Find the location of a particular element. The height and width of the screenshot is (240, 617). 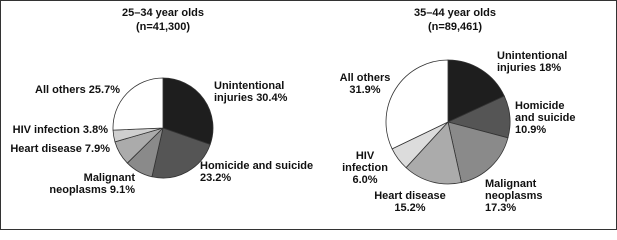

value-label: 15.2% is located at coordinates (410, 208).